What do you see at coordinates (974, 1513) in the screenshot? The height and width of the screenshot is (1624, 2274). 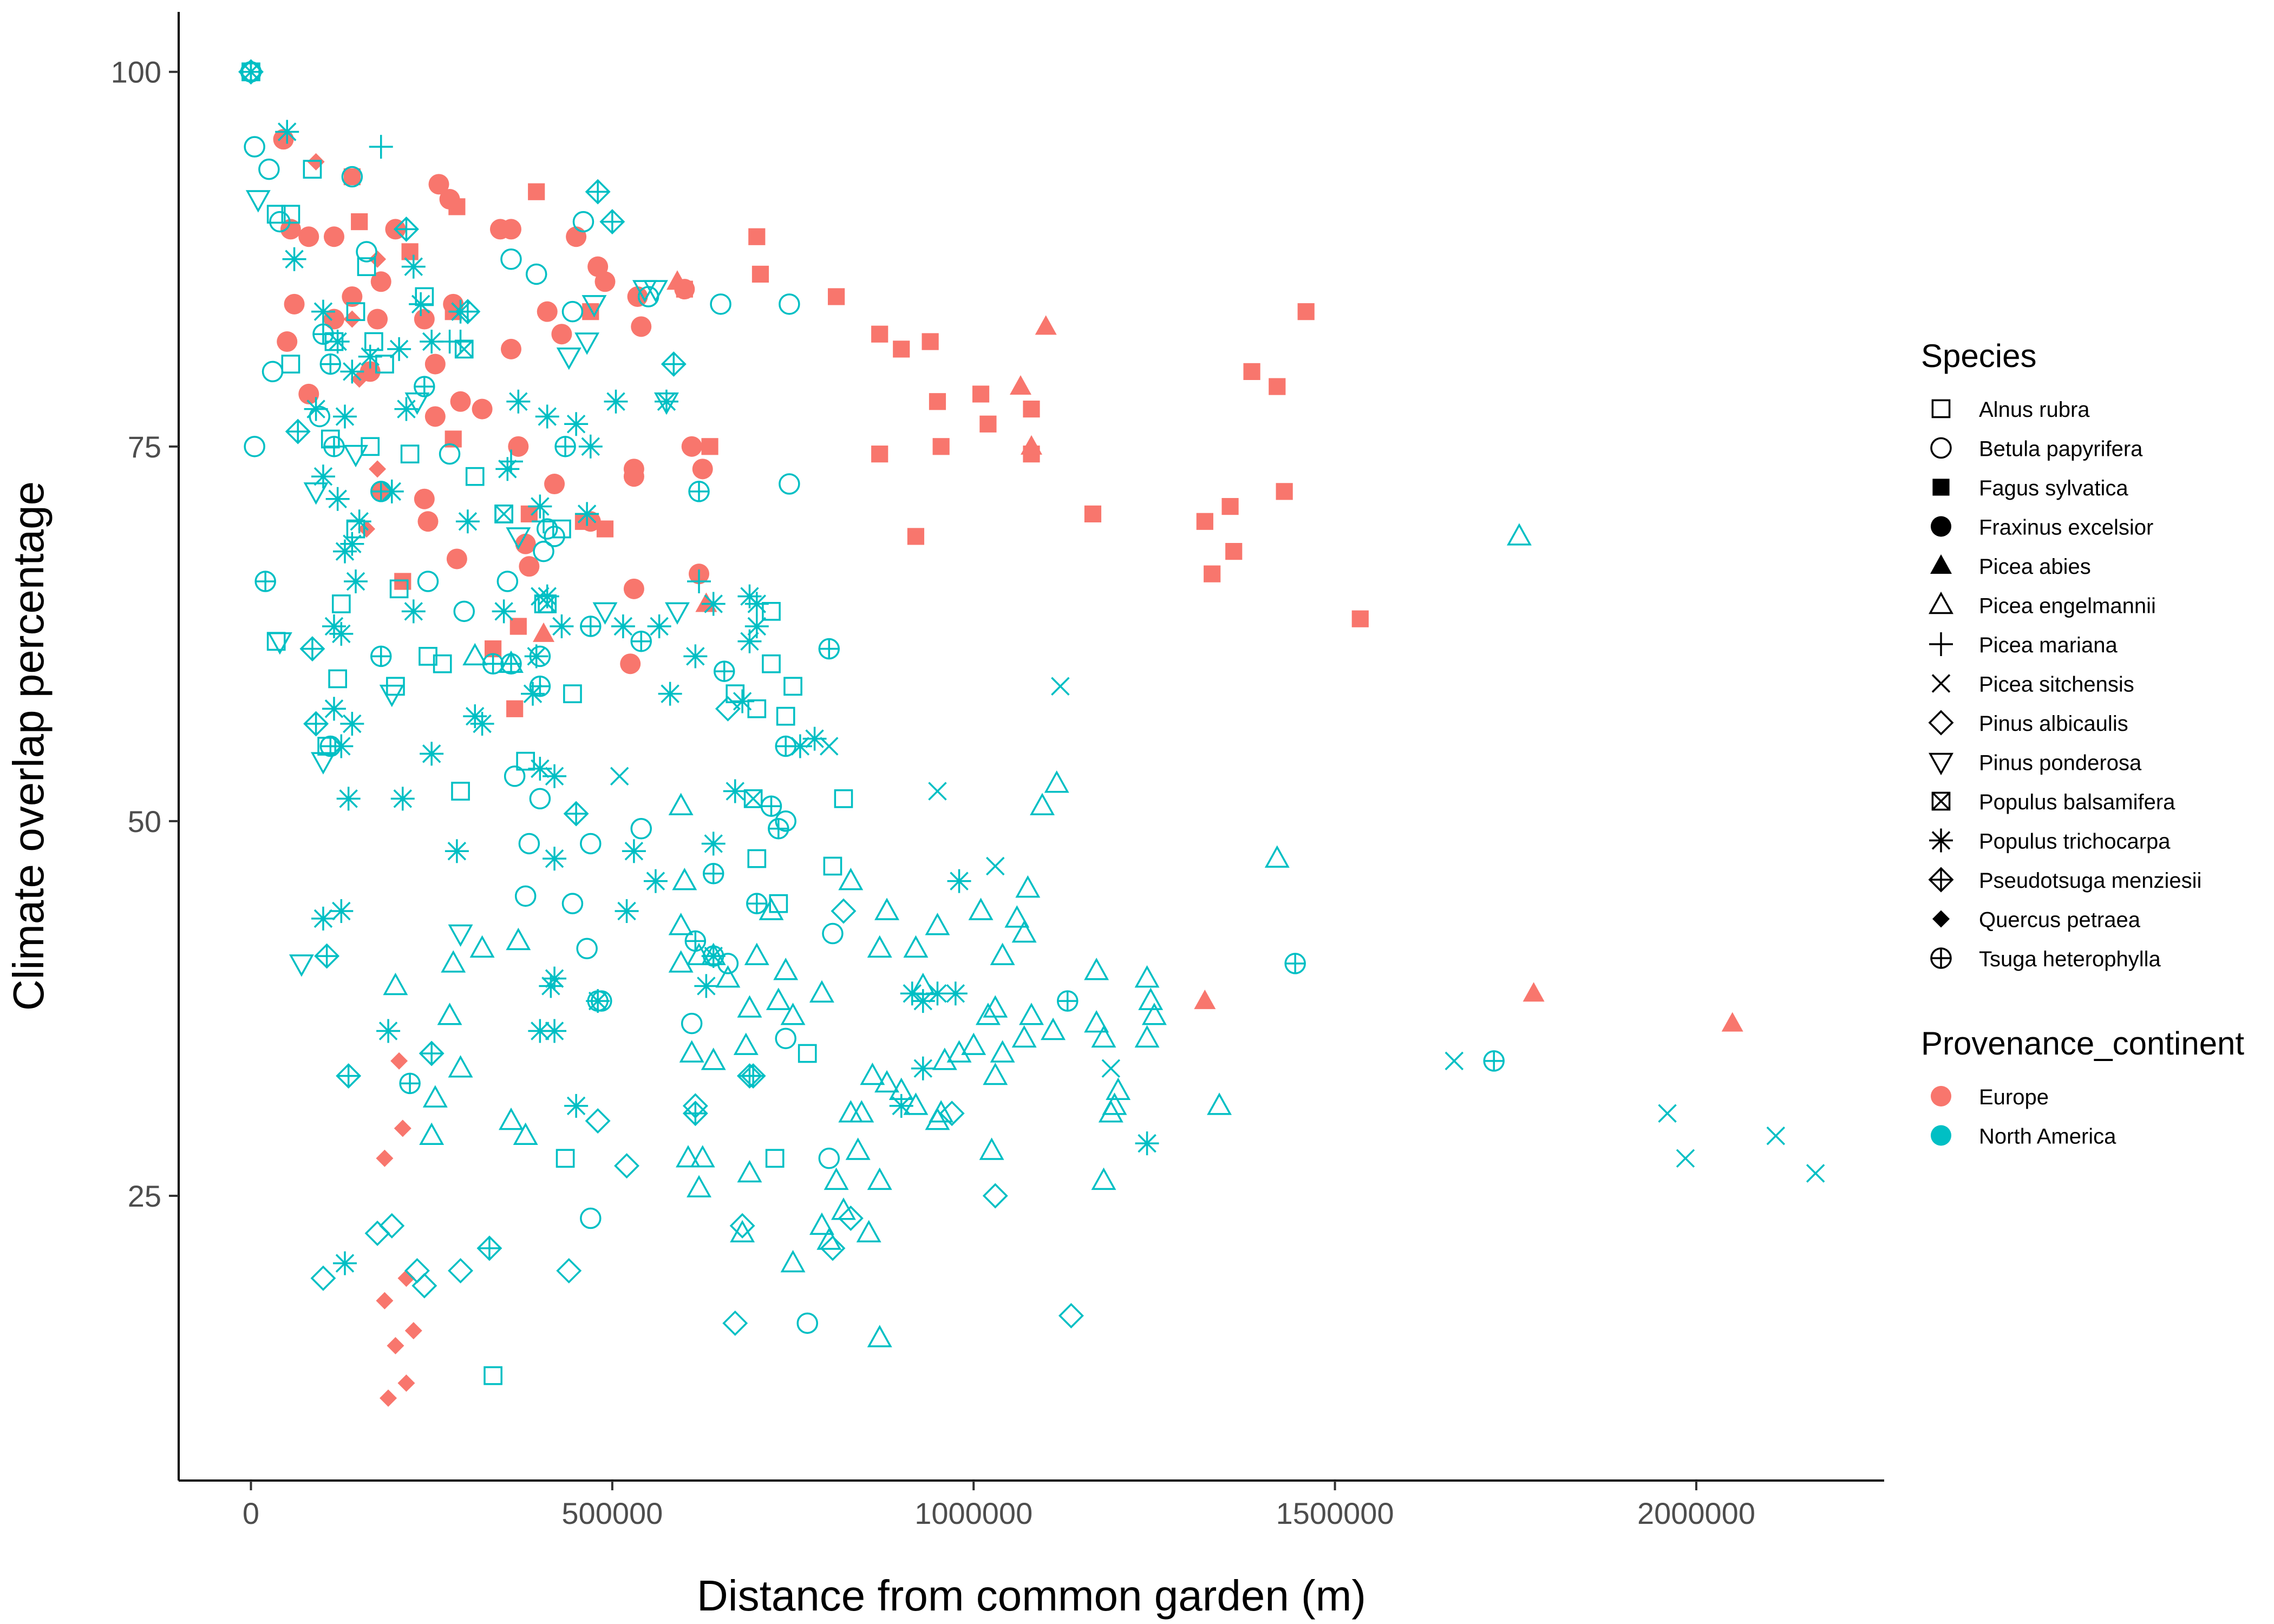 I see `x-tick-label: 1000000` at bounding box center [974, 1513].